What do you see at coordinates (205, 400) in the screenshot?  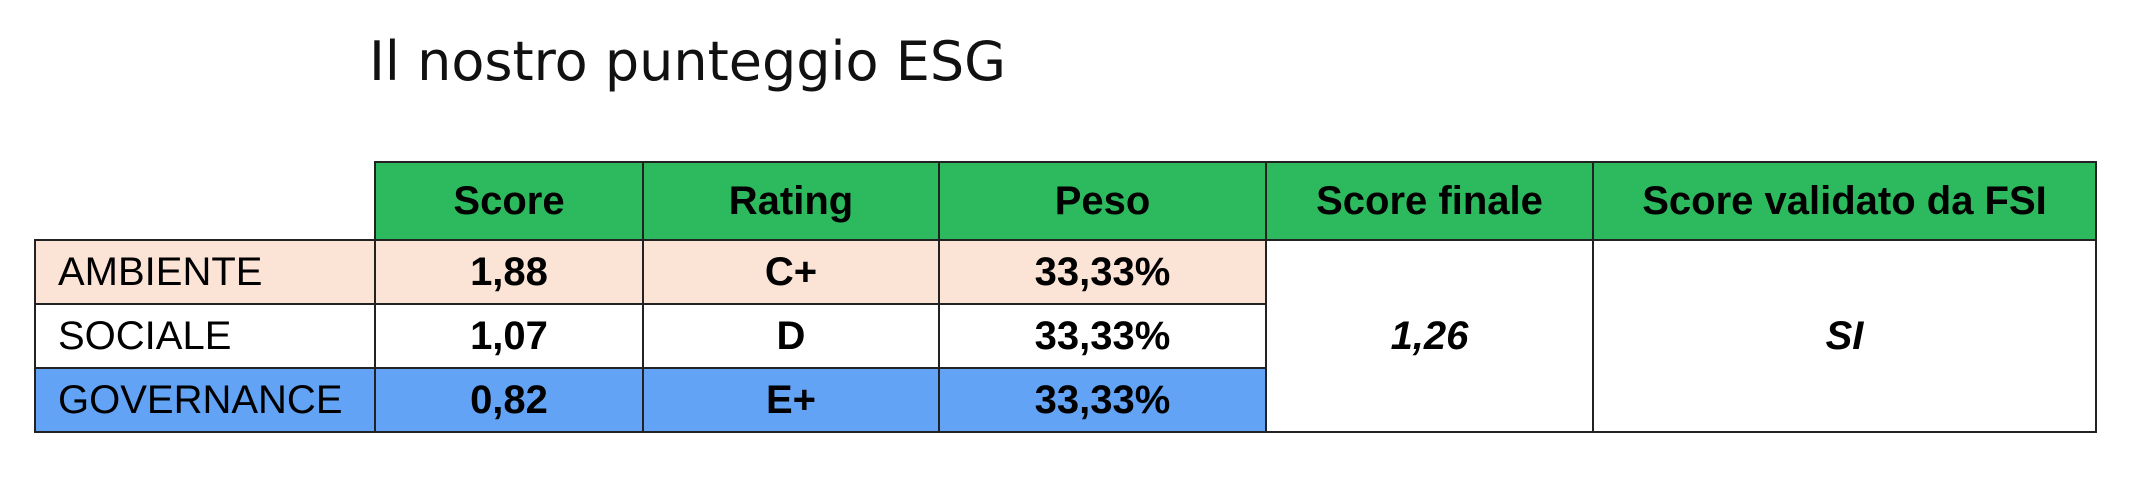 I see `row-label: GOVERNANCE` at bounding box center [205, 400].